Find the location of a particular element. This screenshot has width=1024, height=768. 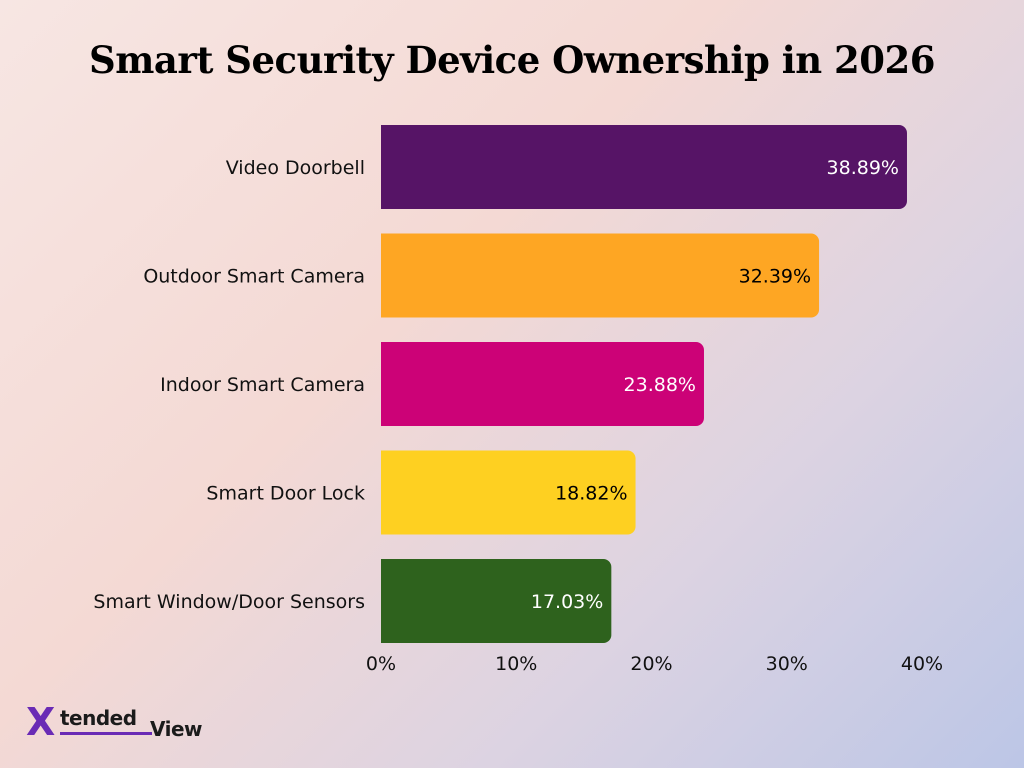

category-label-smart-window-door-sensors: Smart Window/Door Sensors is located at coordinates (229, 602).